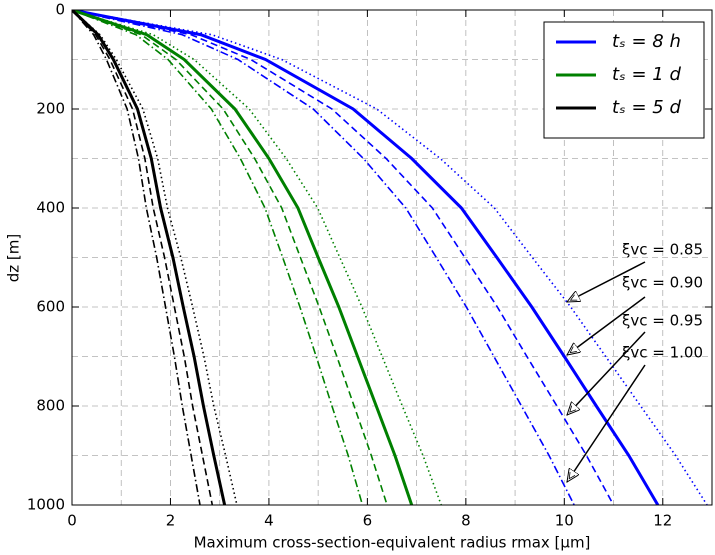 The height and width of the screenshot is (555, 715). I want to click on y-tick-label: 400, so click(50, 208).